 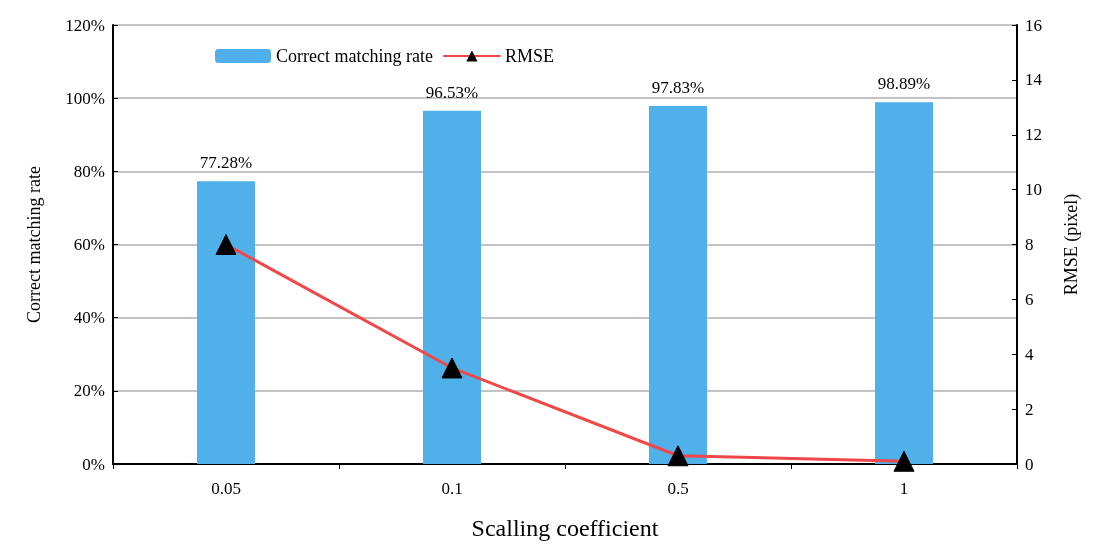 What do you see at coordinates (529, 56) in the screenshot?
I see `legend-label: RMSE` at bounding box center [529, 56].